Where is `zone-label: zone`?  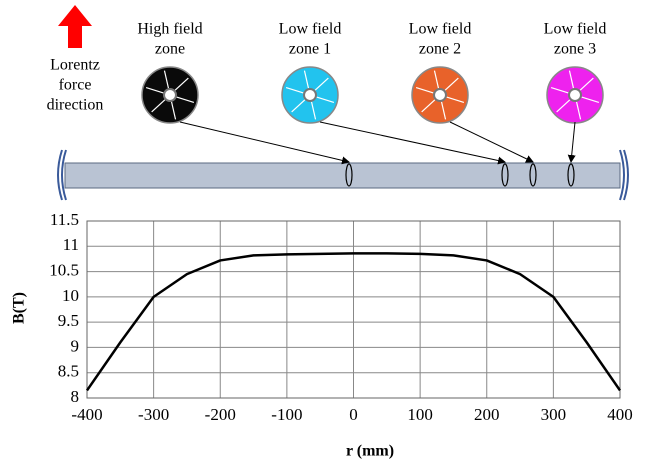 zone-label: zone is located at coordinates (170, 49).